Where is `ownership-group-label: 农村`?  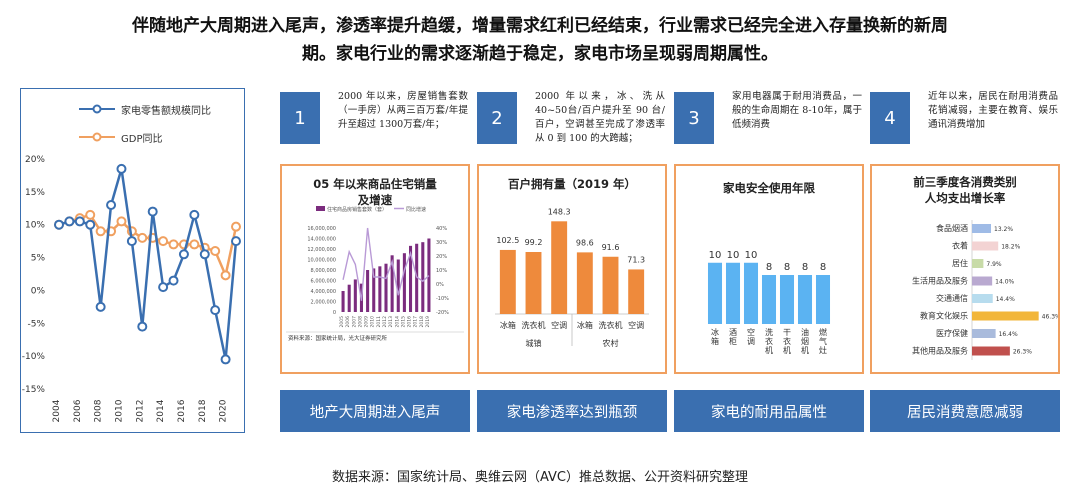
ownership-group-label: 农村 is located at coordinates (611, 343).